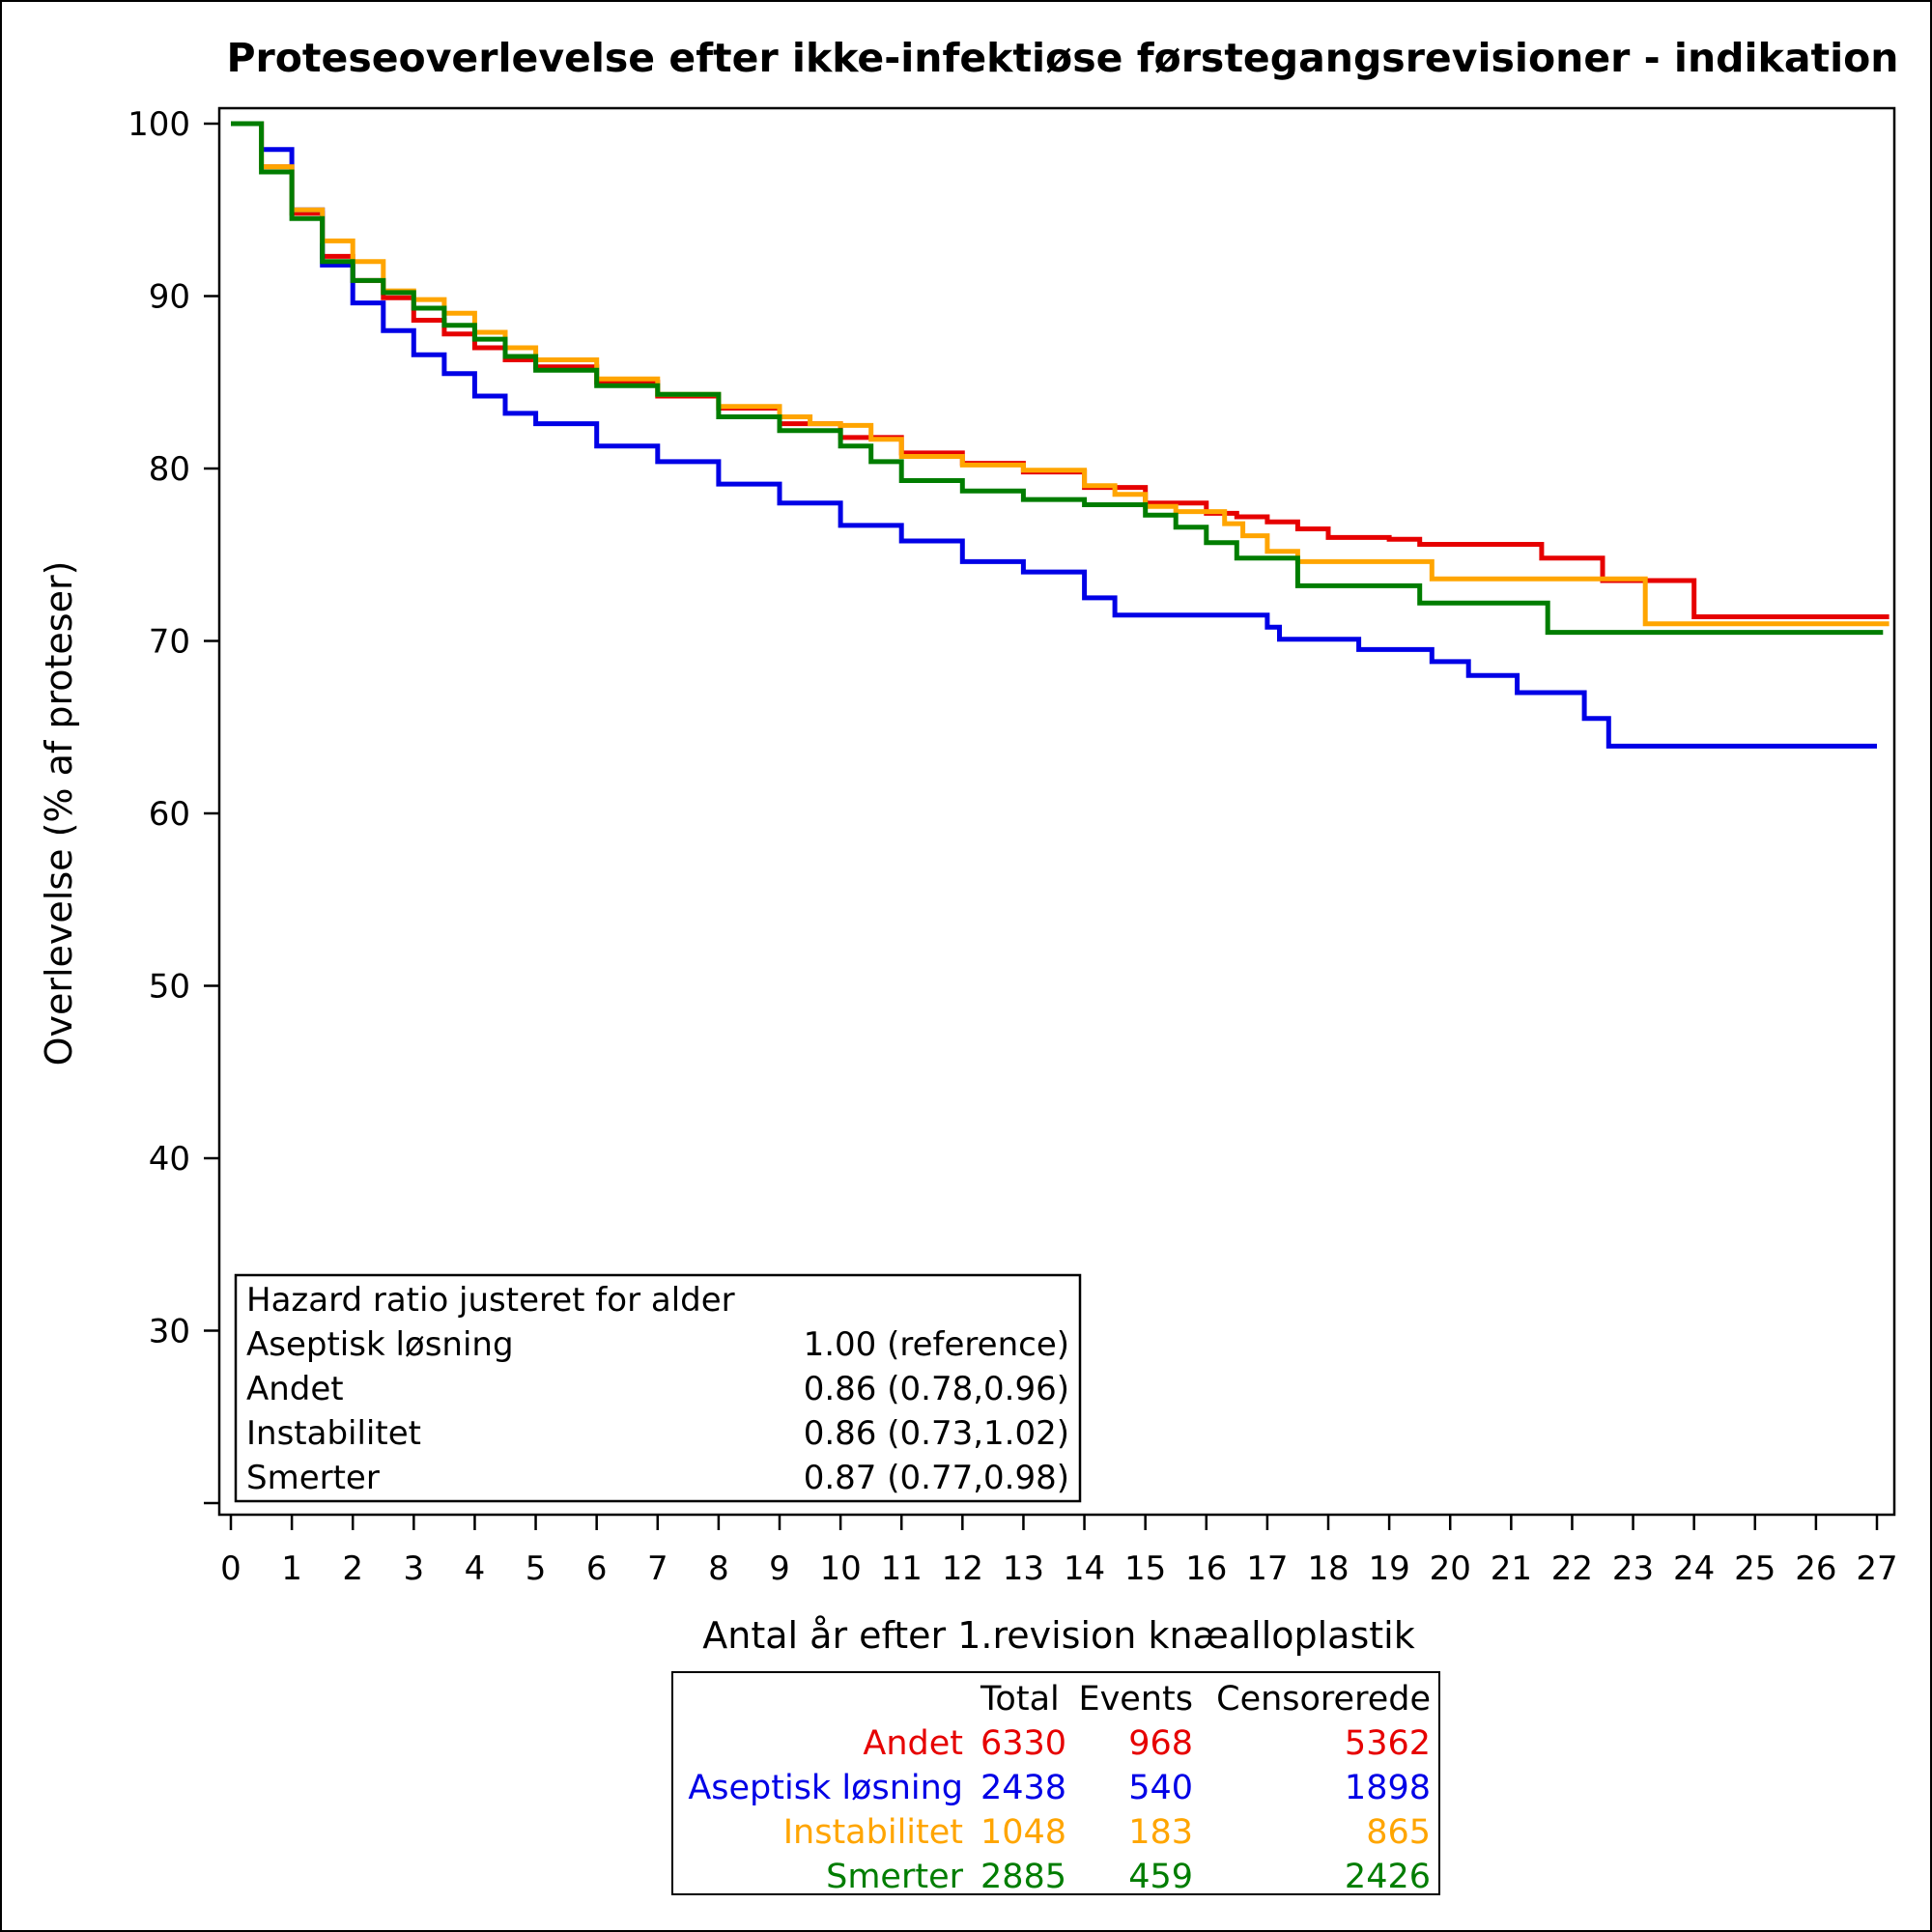  Describe the element at coordinates (1755, 1568) in the screenshot. I see `x-tick-label: 25` at that location.